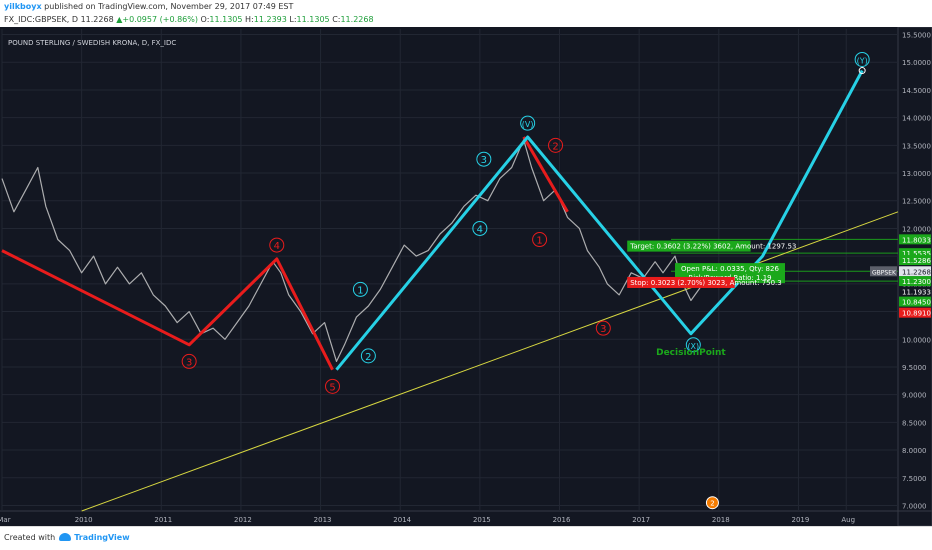 Image resolution: width=932 pixels, height=550 pixels. What do you see at coordinates (916, 202) in the screenshot?
I see `y-tick-label: 12.5000` at bounding box center [916, 202].